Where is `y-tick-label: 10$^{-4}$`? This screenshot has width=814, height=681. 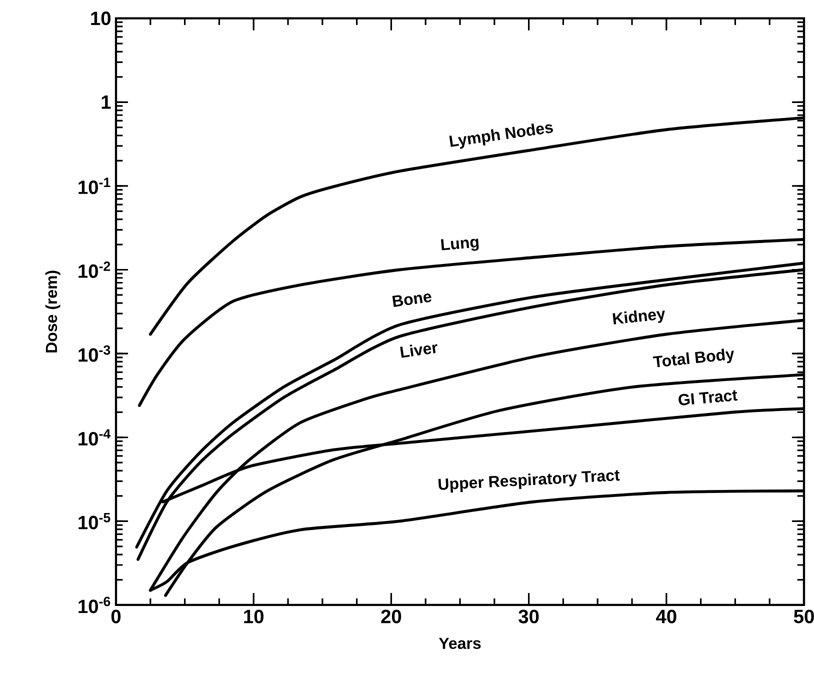 y-tick-label: 10$^{-4}$ is located at coordinates (94, 437).